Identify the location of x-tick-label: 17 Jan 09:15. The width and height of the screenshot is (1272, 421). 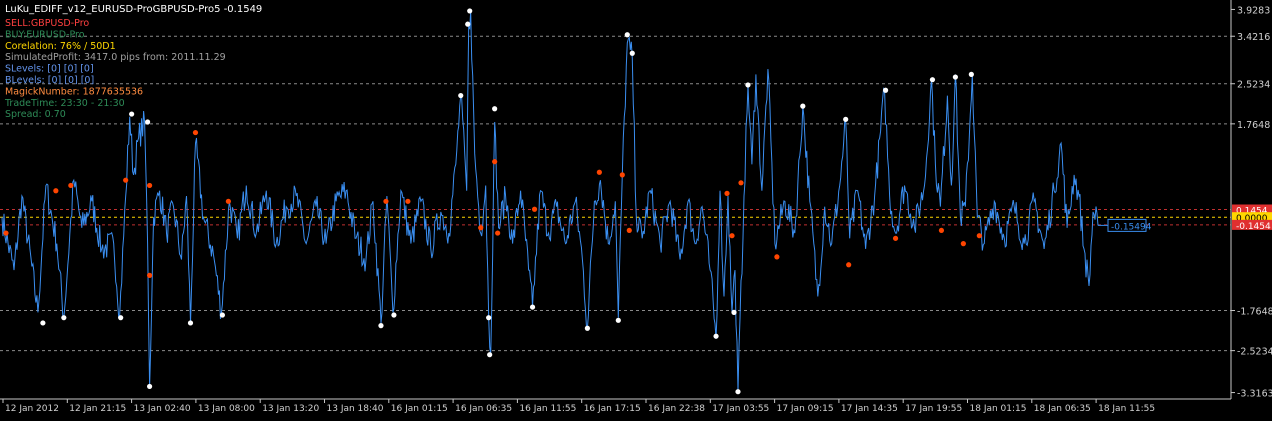
(805, 409).